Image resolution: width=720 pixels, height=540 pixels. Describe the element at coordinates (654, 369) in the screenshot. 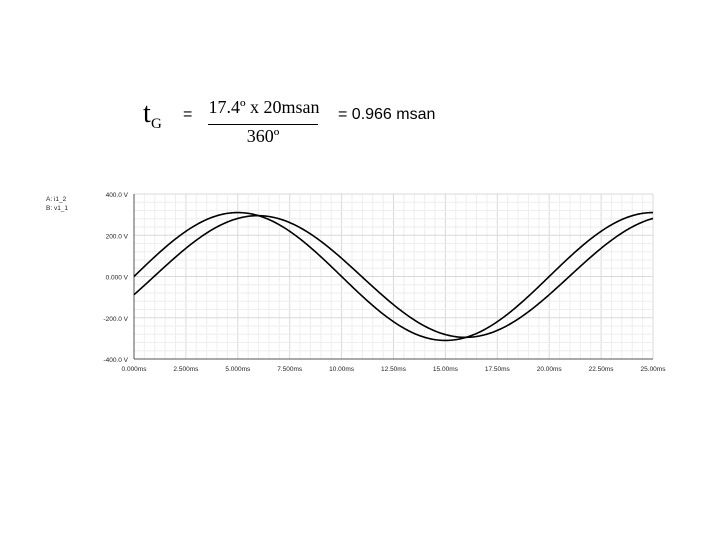

I see `x-tick-label: 25.00ms` at that location.